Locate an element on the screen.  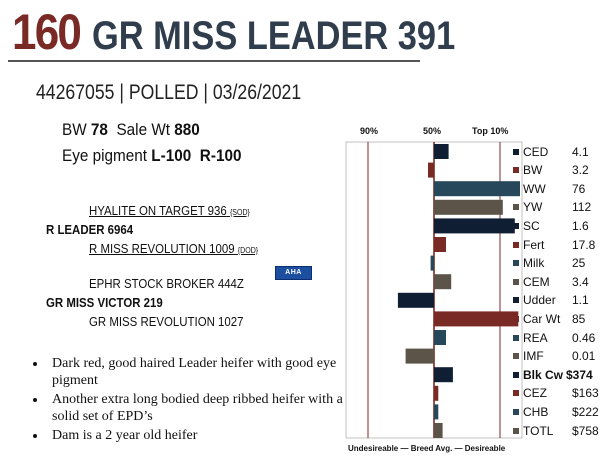
epd-bar-udder is located at coordinates (415, 300).